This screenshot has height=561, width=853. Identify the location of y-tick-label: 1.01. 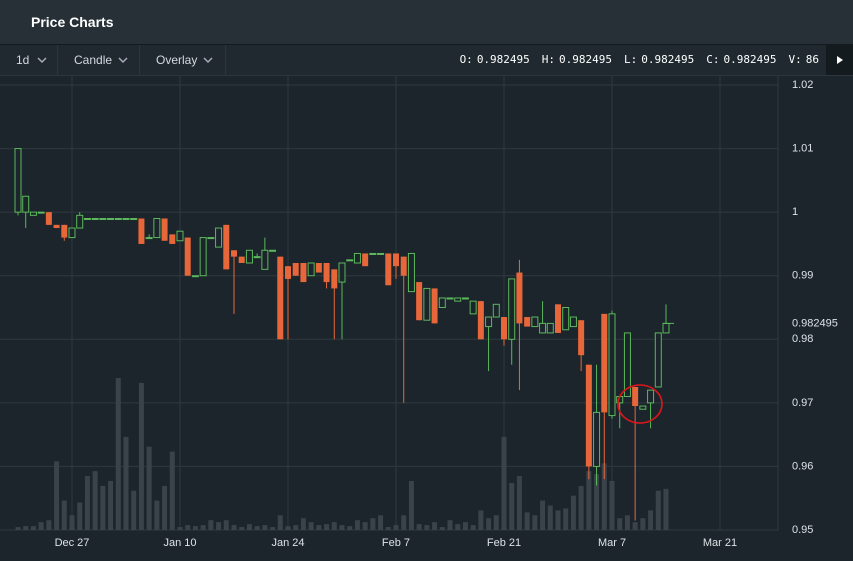
(802, 148).